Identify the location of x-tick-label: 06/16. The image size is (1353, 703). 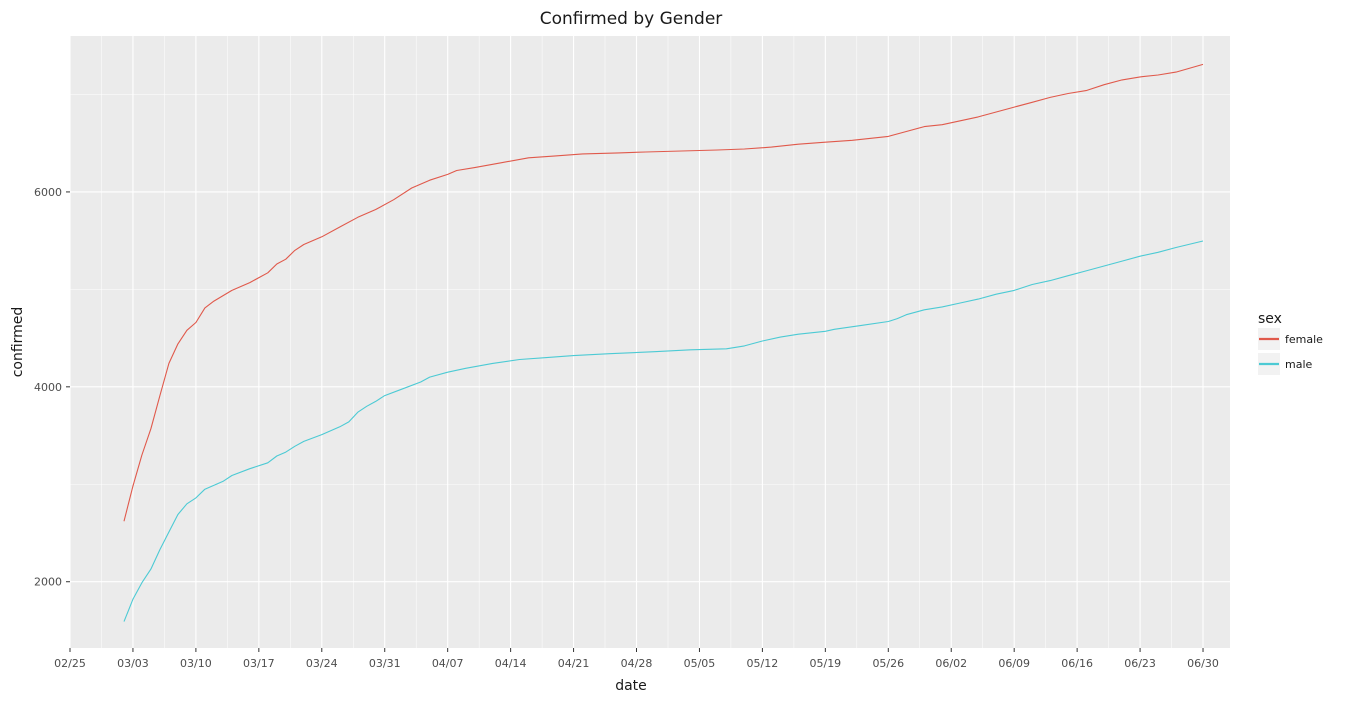
(1077, 663).